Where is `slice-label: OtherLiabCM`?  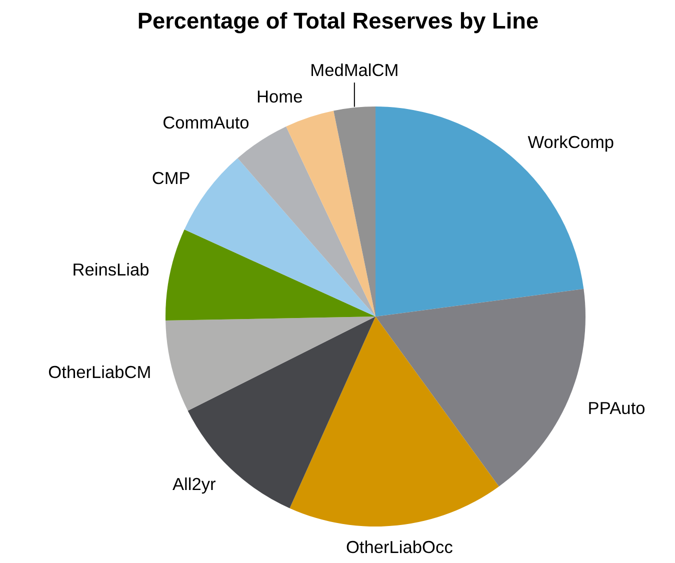 slice-label: OtherLiabCM is located at coordinates (100, 372).